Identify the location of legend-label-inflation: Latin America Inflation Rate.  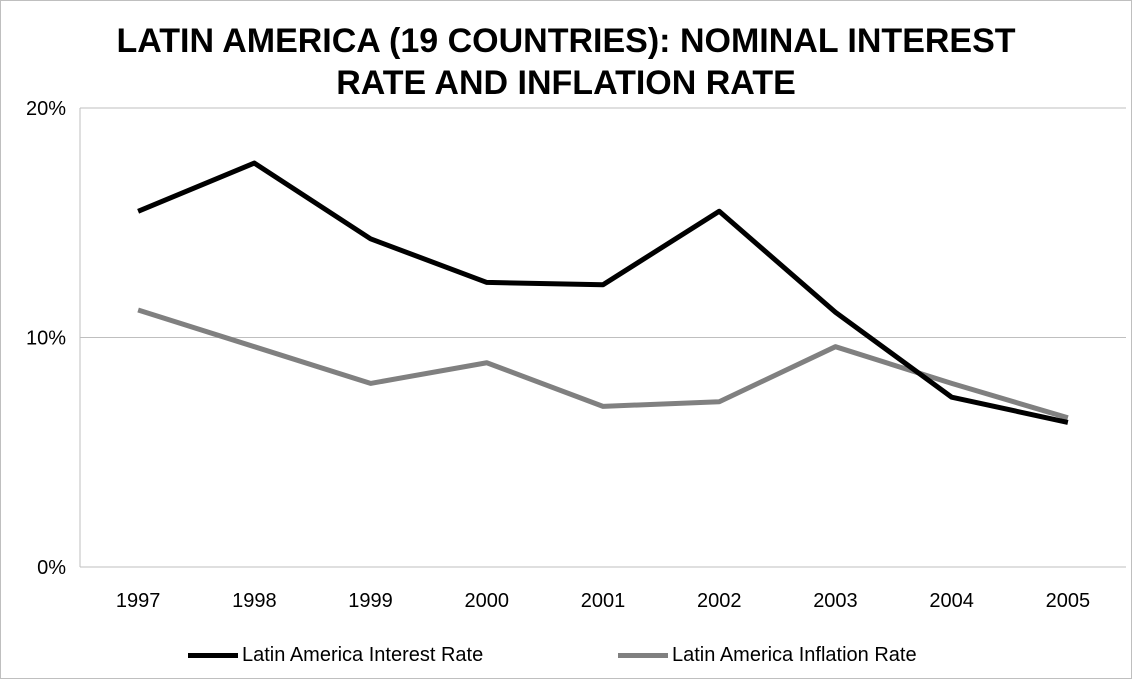
(794, 654).